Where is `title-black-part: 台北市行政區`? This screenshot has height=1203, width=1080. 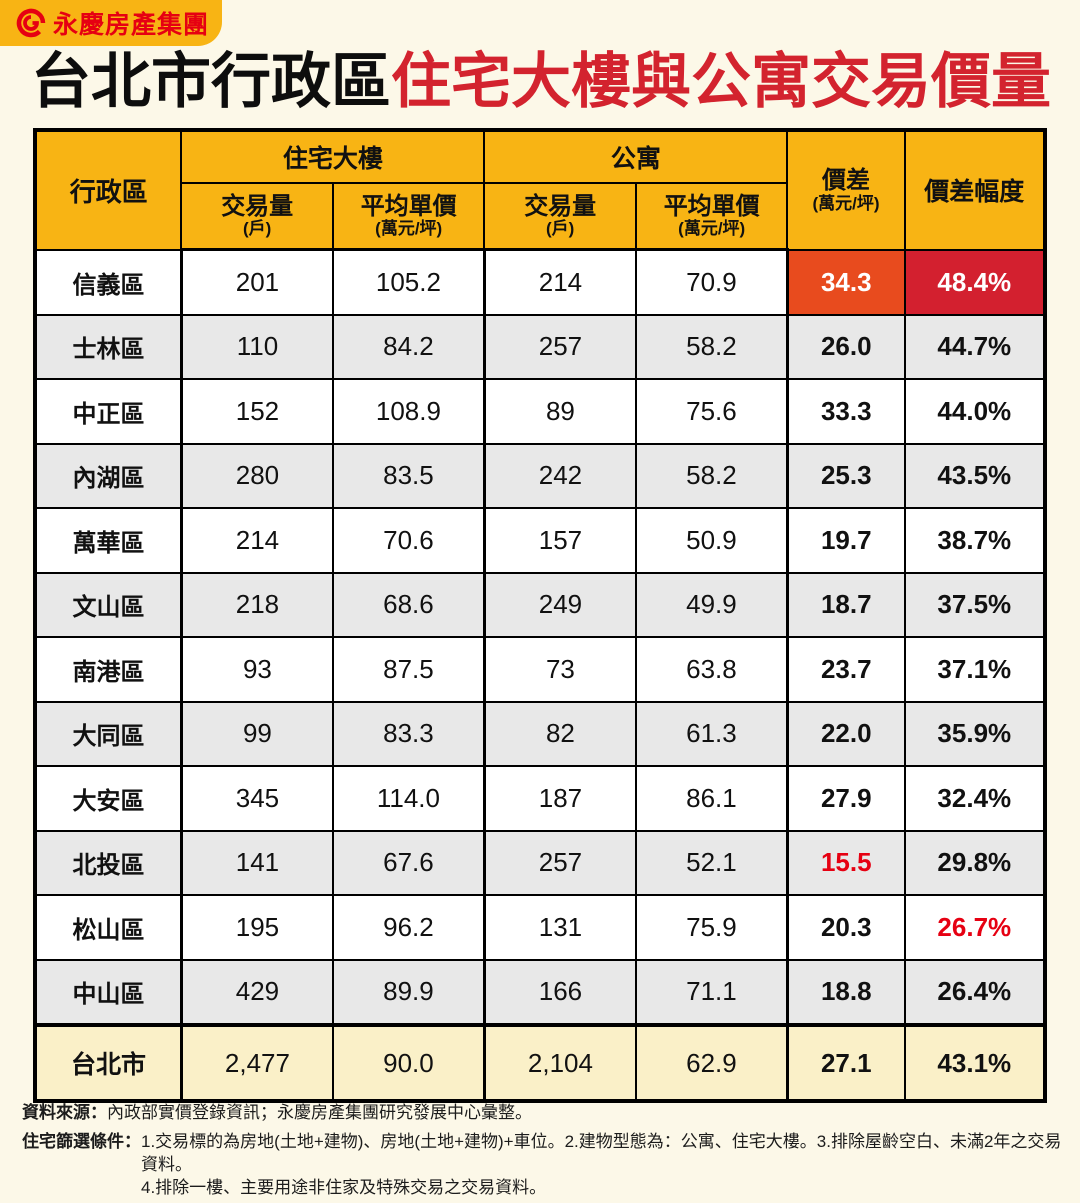
title-black-part: 台北市行政區 is located at coordinates (211, 81).